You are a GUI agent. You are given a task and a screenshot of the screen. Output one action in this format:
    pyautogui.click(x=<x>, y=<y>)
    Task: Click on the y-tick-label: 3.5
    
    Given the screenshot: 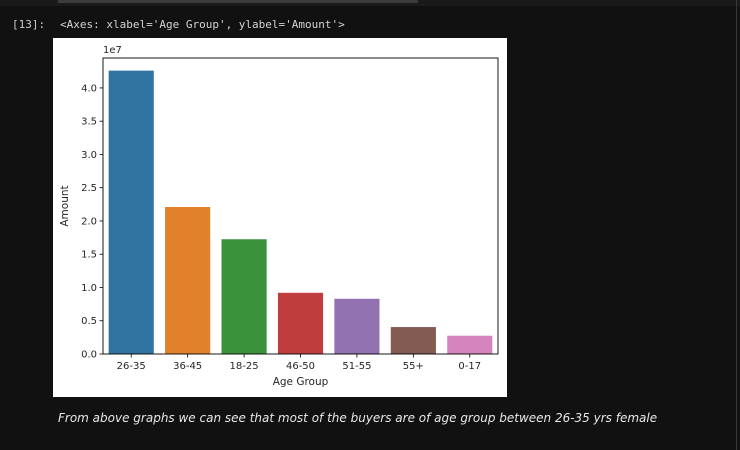 What is the action you would take?
    pyautogui.click(x=89, y=122)
    